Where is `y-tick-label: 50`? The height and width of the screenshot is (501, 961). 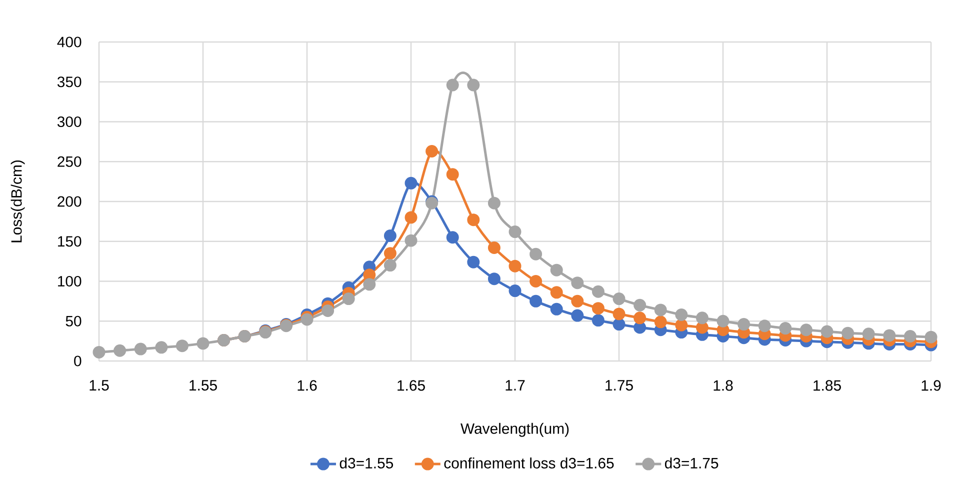
y-tick-label: 50 is located at coordinates (74, 321).